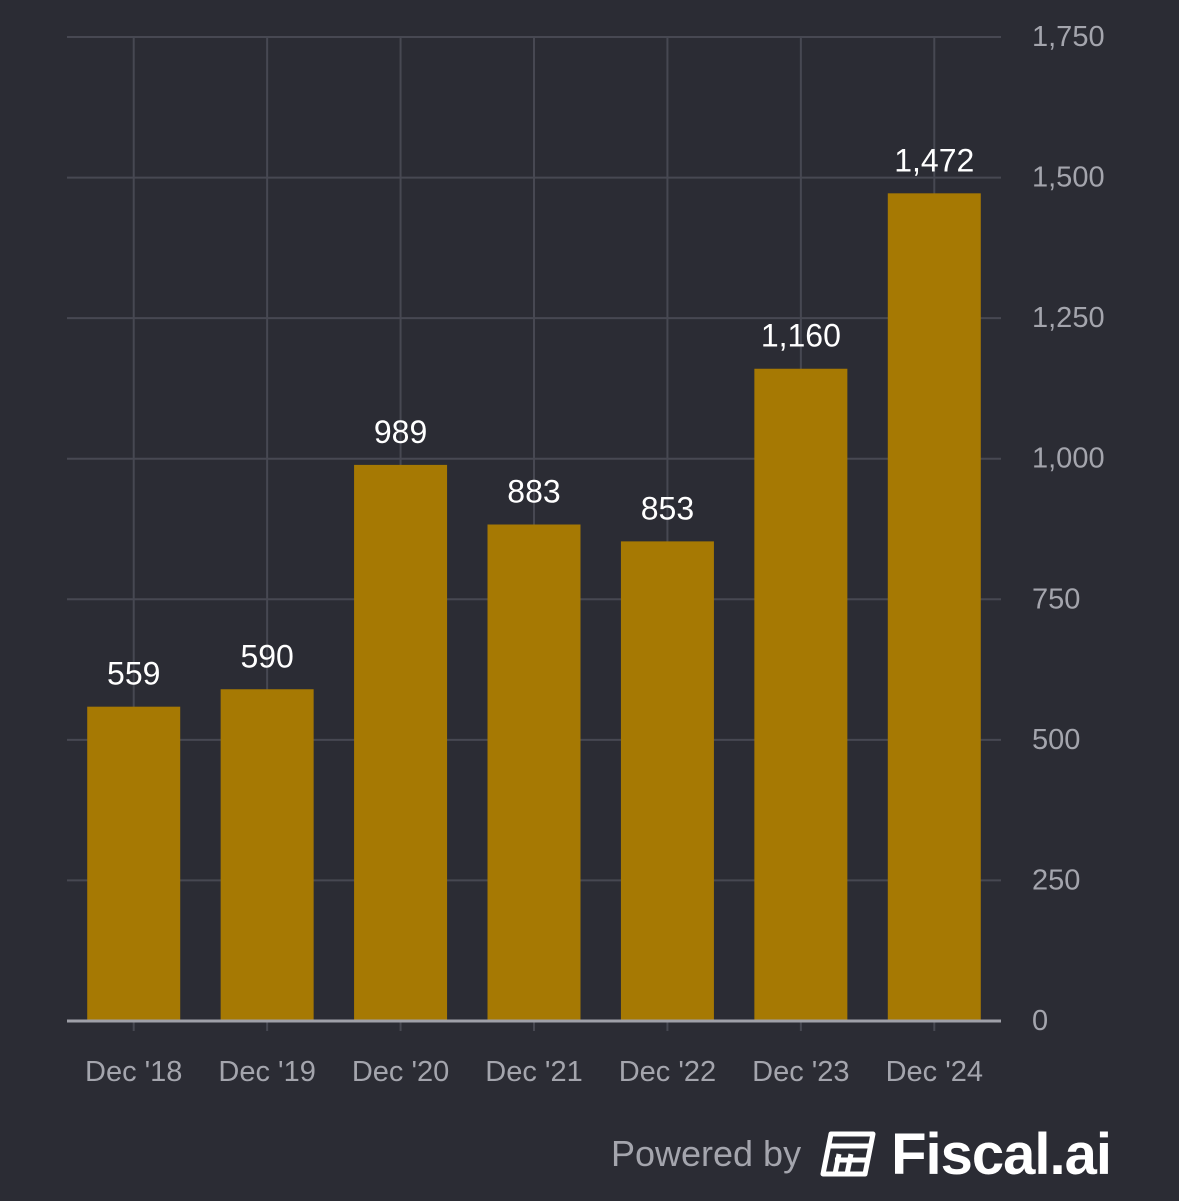 Image resolution: width=1179 pixels, height=1201 pixels. Describe the element at coordinates (1001, 1154) in the screenshot. I see `brand-name: Fiscal.ai` at that location.